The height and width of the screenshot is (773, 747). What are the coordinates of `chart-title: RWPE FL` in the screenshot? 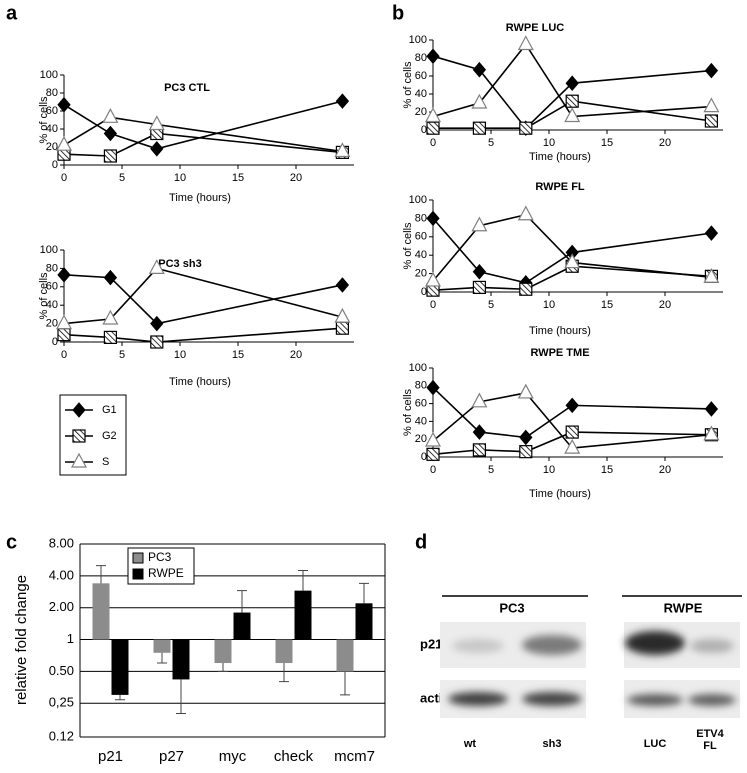 It's located at (560, 187).